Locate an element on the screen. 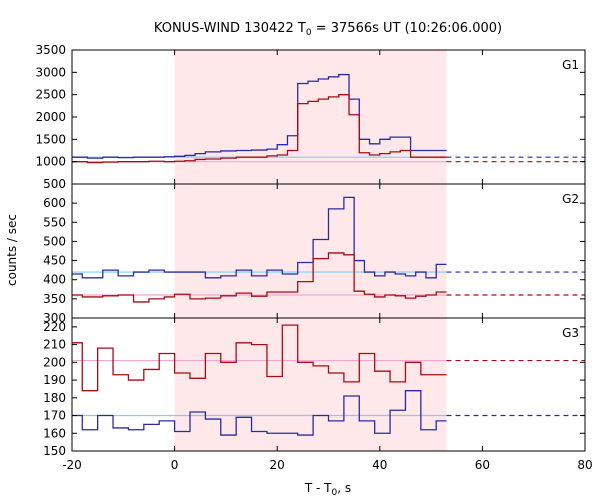 Image resolution: width=600 pixels, height=500 pixels. y-tick-label: 150 is located at coordinates (54, 451).